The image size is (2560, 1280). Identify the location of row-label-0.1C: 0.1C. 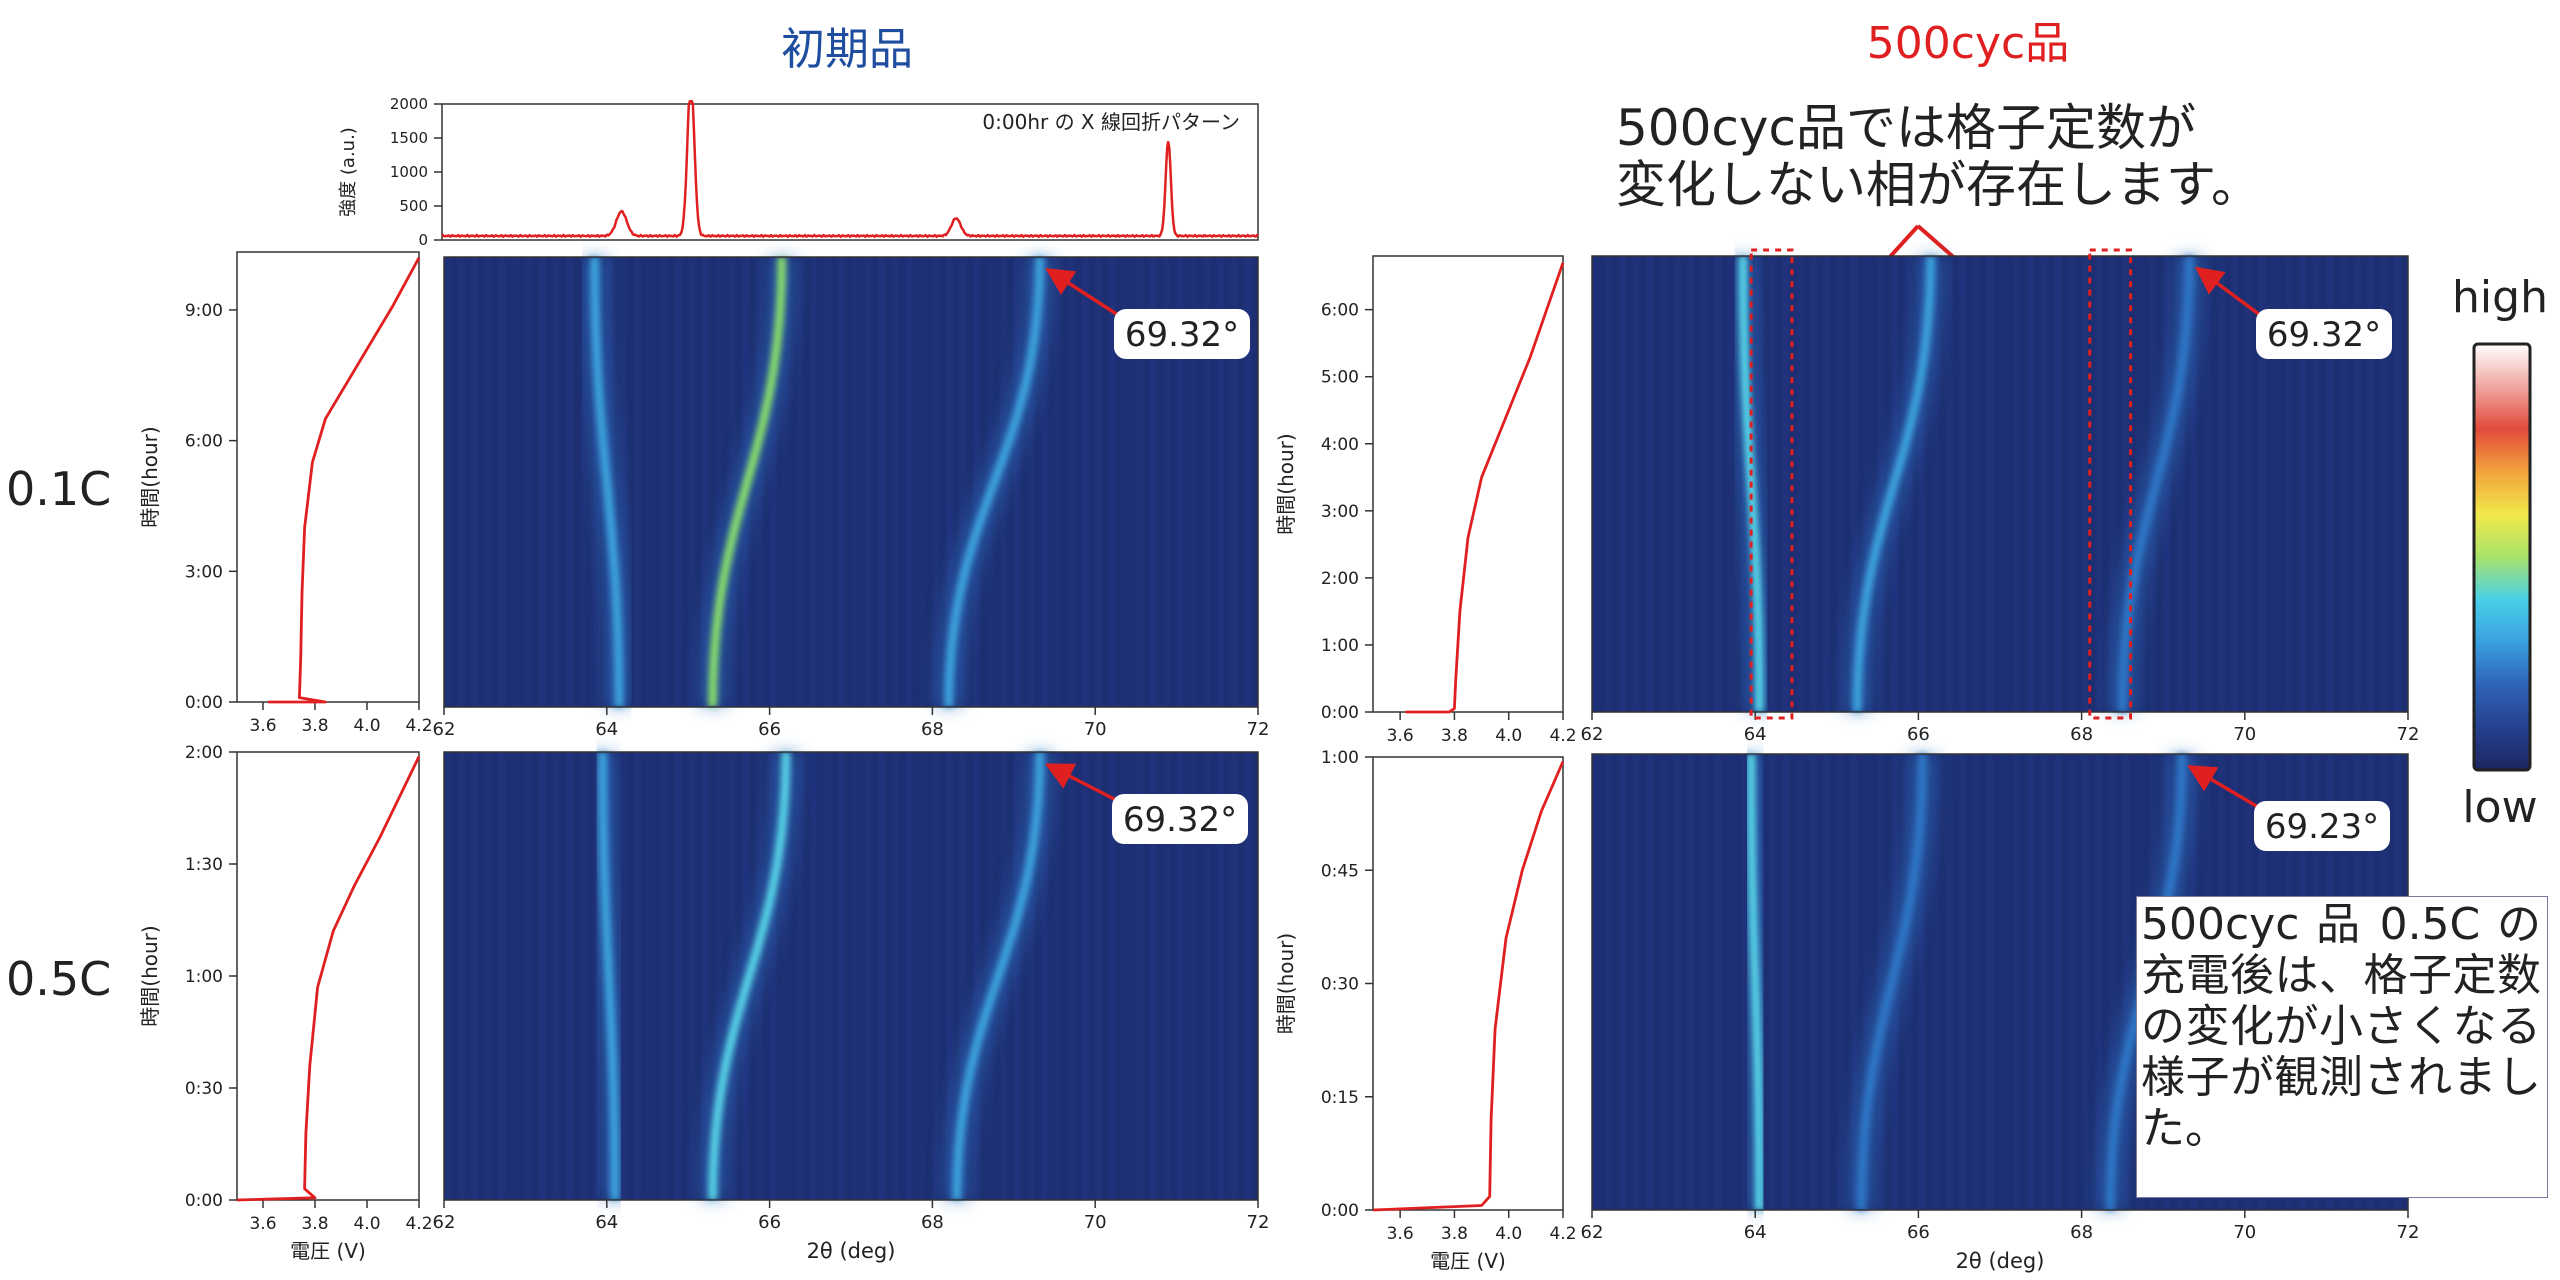
(58, 489).